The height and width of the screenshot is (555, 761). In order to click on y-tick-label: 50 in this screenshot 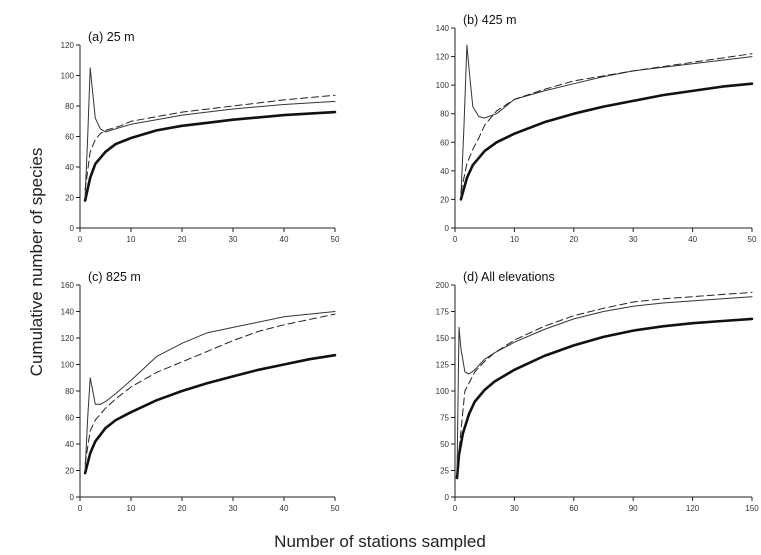, I will do `click(444, 444)`.